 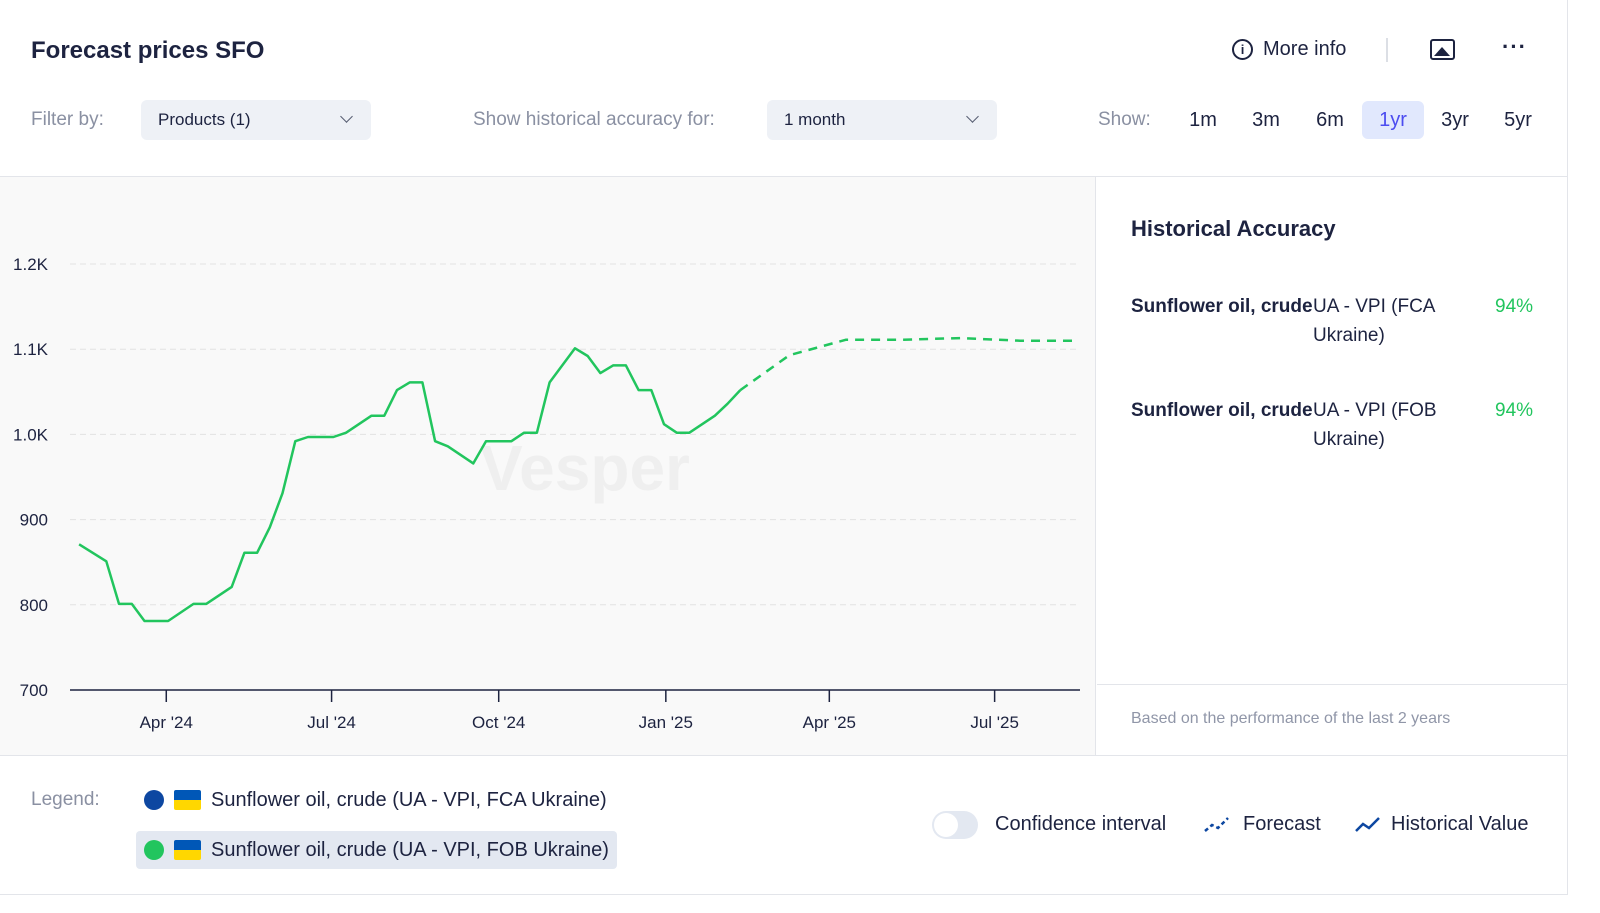 What do you see at coordinates (31, 434) in the screenshot?
I see `y-tick-label: 1.0K` at bounding box center [31, 434].